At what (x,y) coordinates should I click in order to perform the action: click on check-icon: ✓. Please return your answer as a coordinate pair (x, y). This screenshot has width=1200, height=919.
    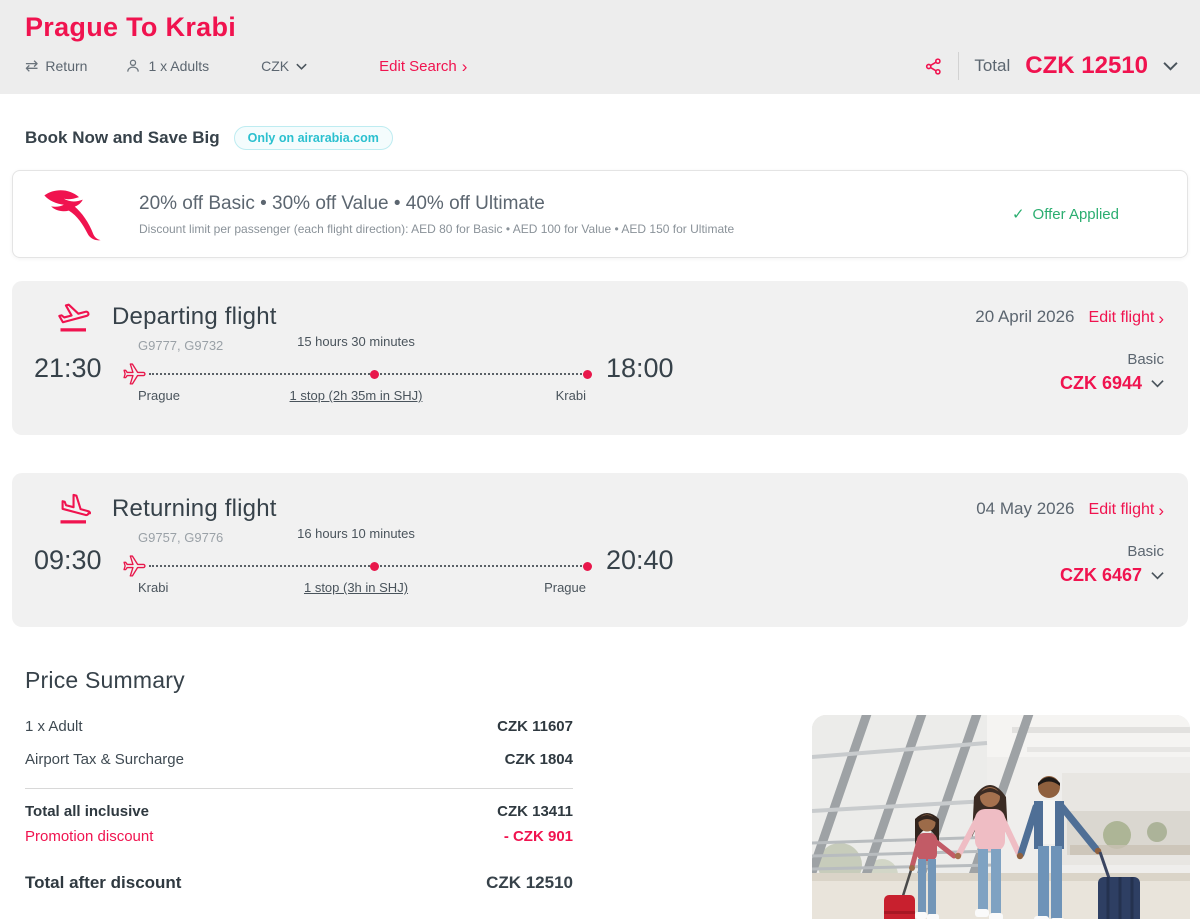
    Looking at the image, I should click on (1018, 214).